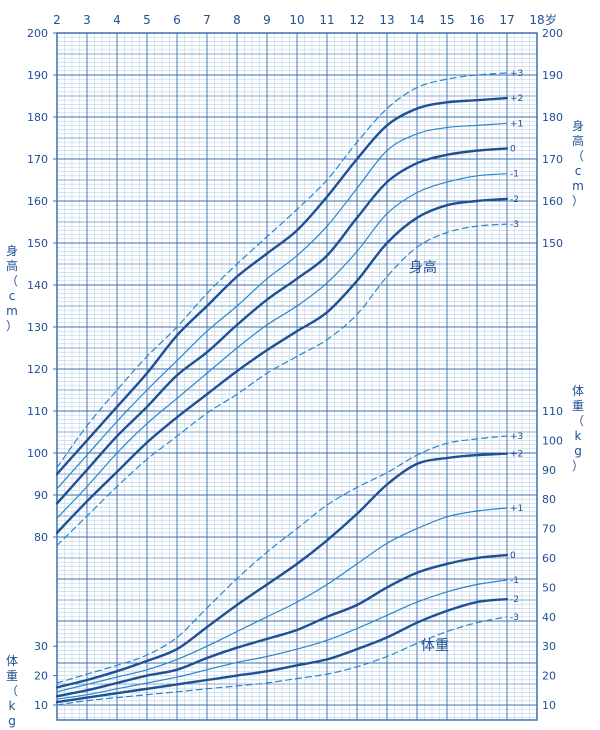 The image size is (600, 730). I want to click on age-tick-label: 15, so click(446, 20).